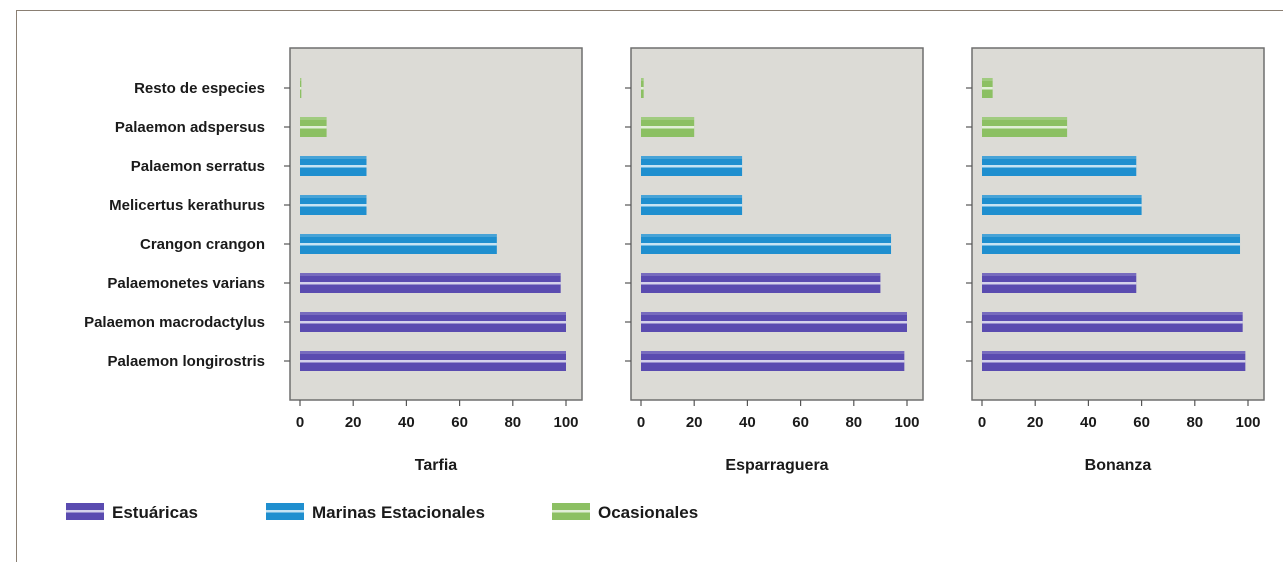 This screenshot has height=562, width=1283. I want to click on legend-item: Estuáricas, so click(132, 512).